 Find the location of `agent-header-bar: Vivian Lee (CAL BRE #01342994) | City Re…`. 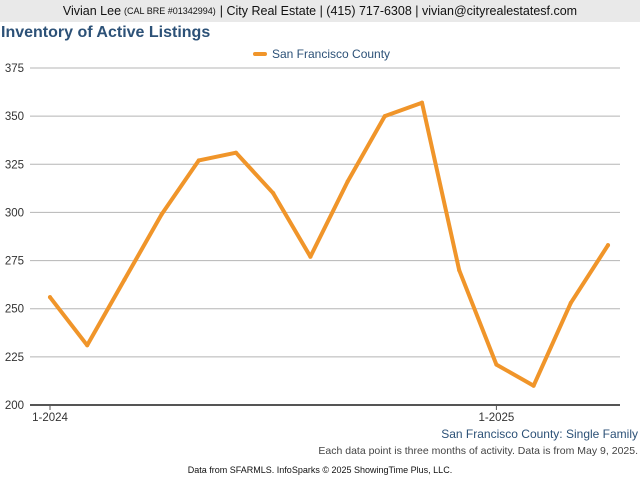

agent-header-bar: Vivian Lee (CAL BRE #01342994) | City Re… is located at coordinates (320, 11).